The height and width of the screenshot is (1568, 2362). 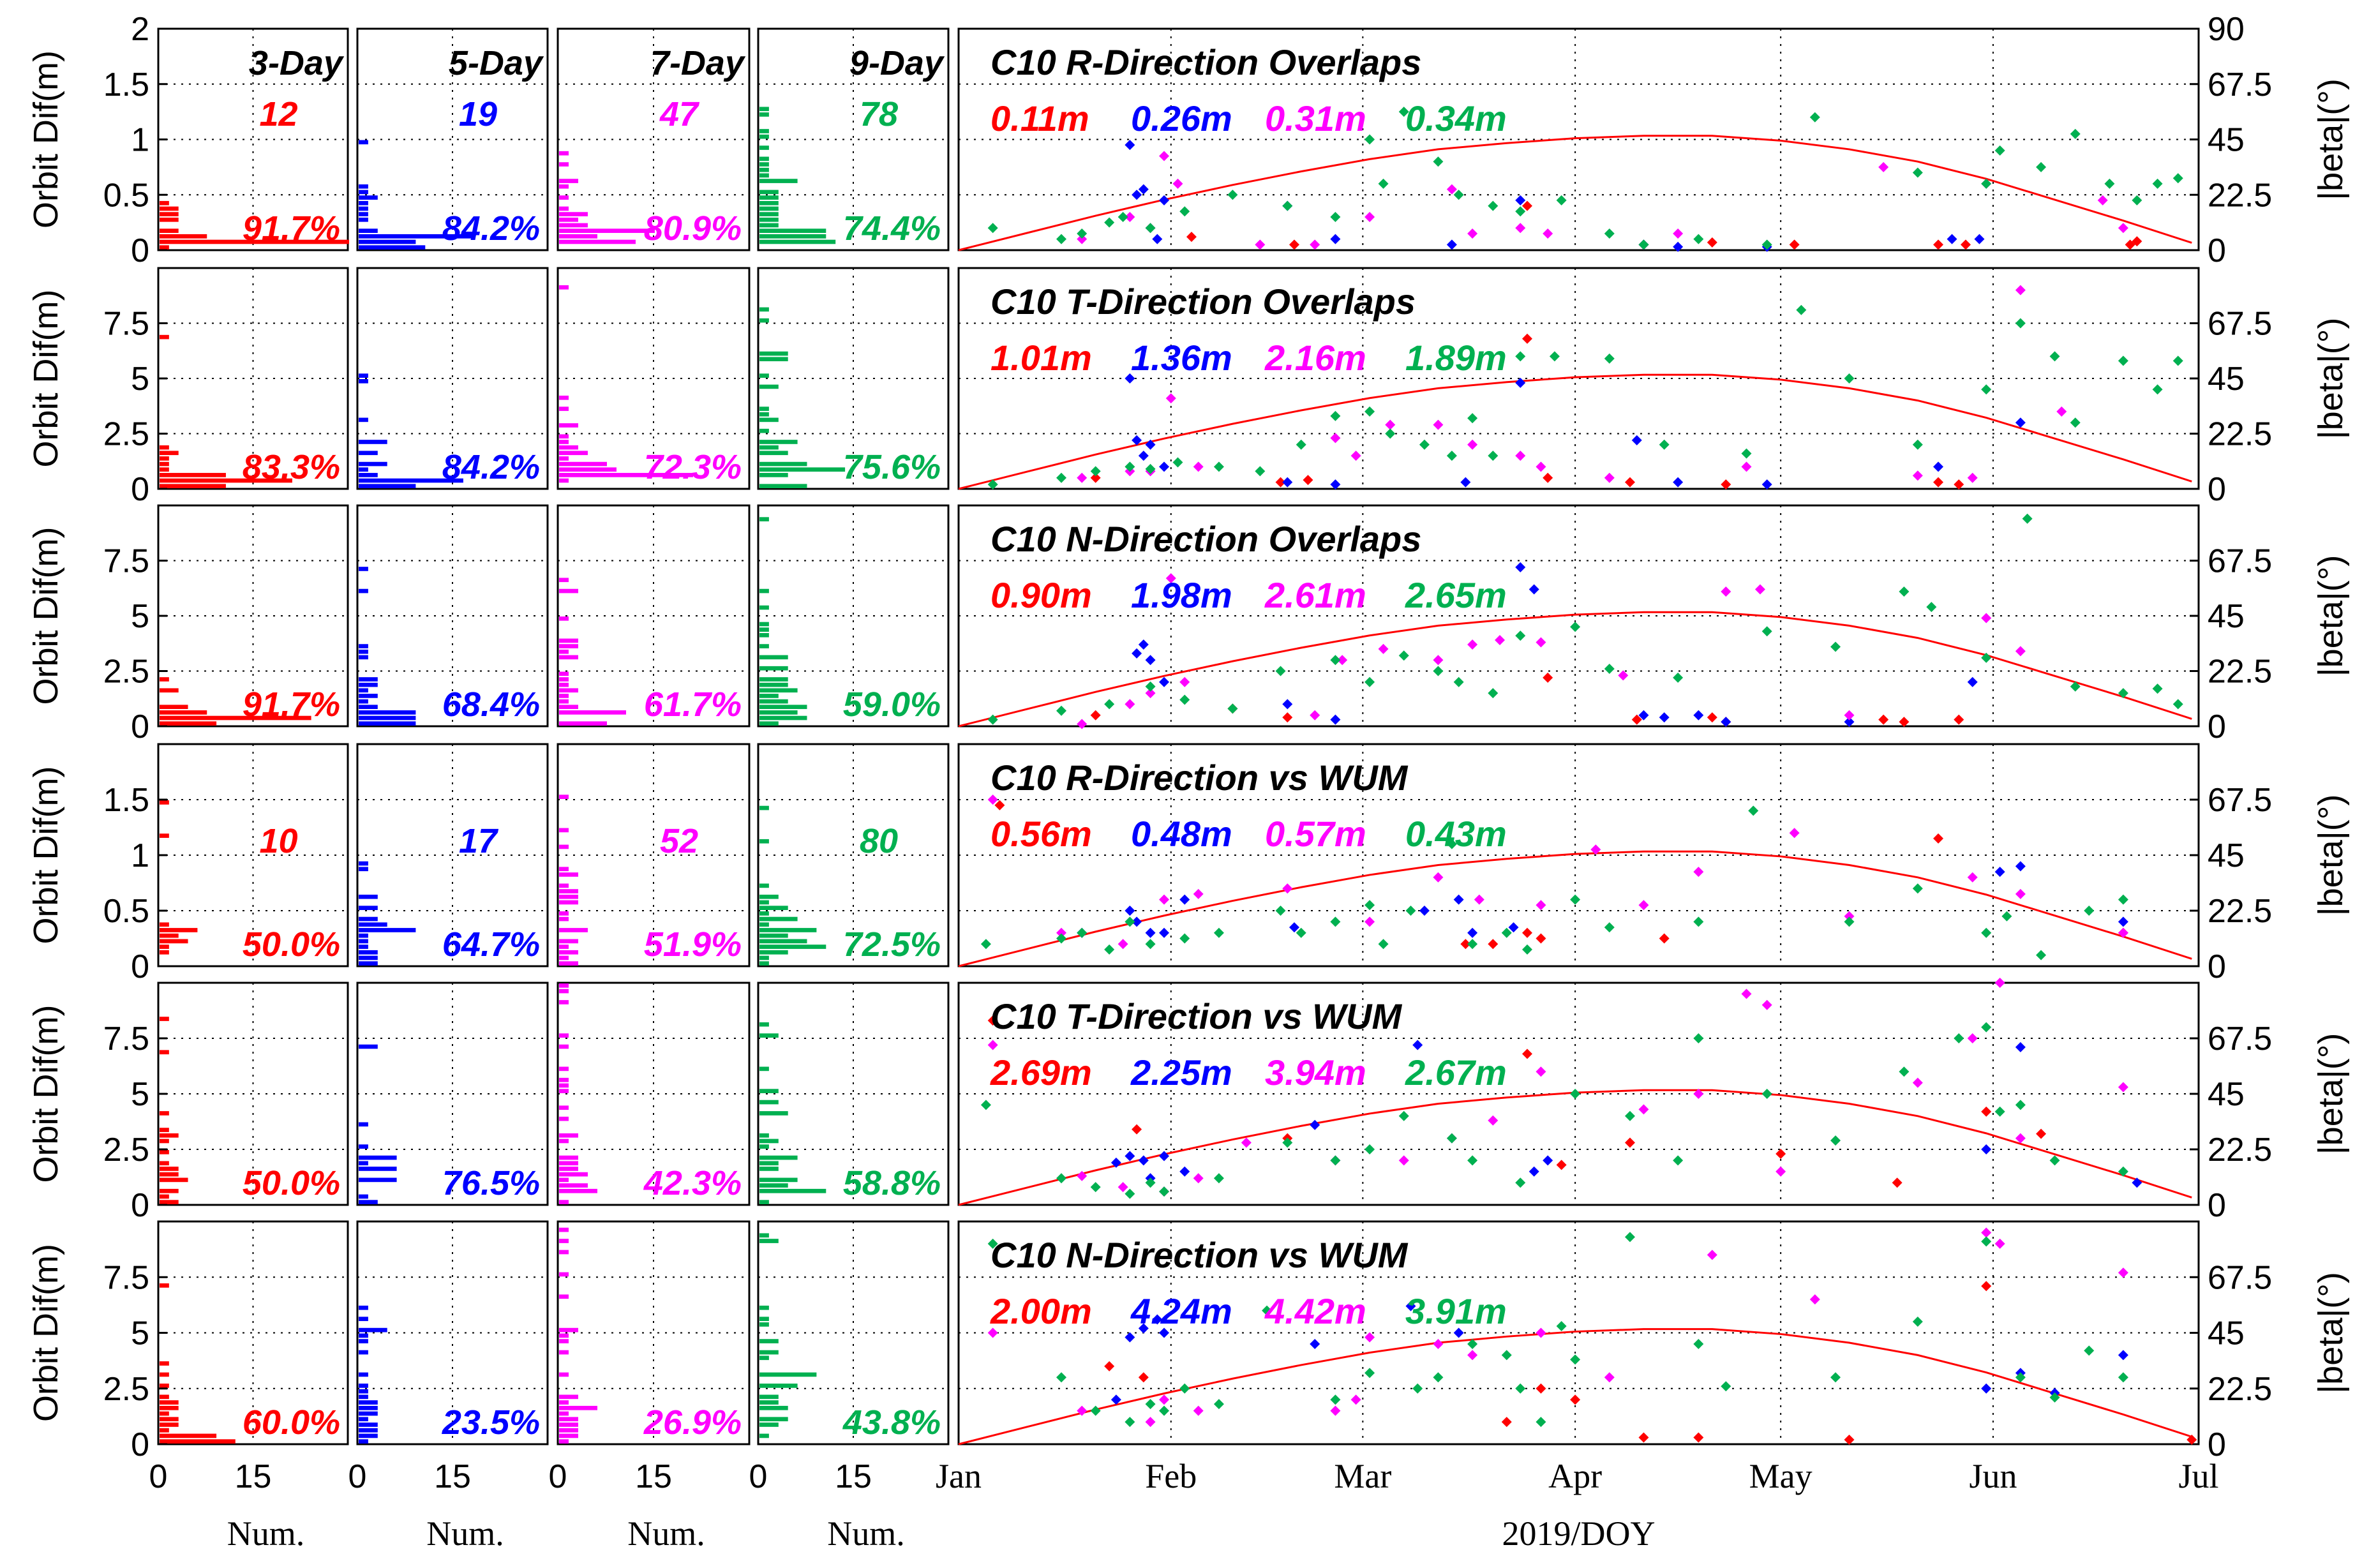 I want to click on series-5-Day, so click(x=1555, y=645).